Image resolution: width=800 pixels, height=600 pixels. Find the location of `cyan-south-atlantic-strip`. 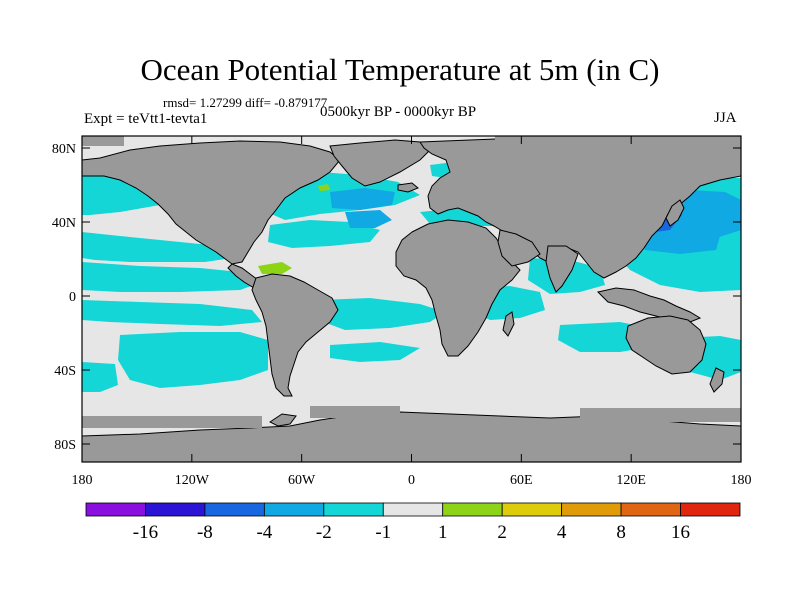

cyan-south-atlantic-strip is located at coordinates (375, 352).